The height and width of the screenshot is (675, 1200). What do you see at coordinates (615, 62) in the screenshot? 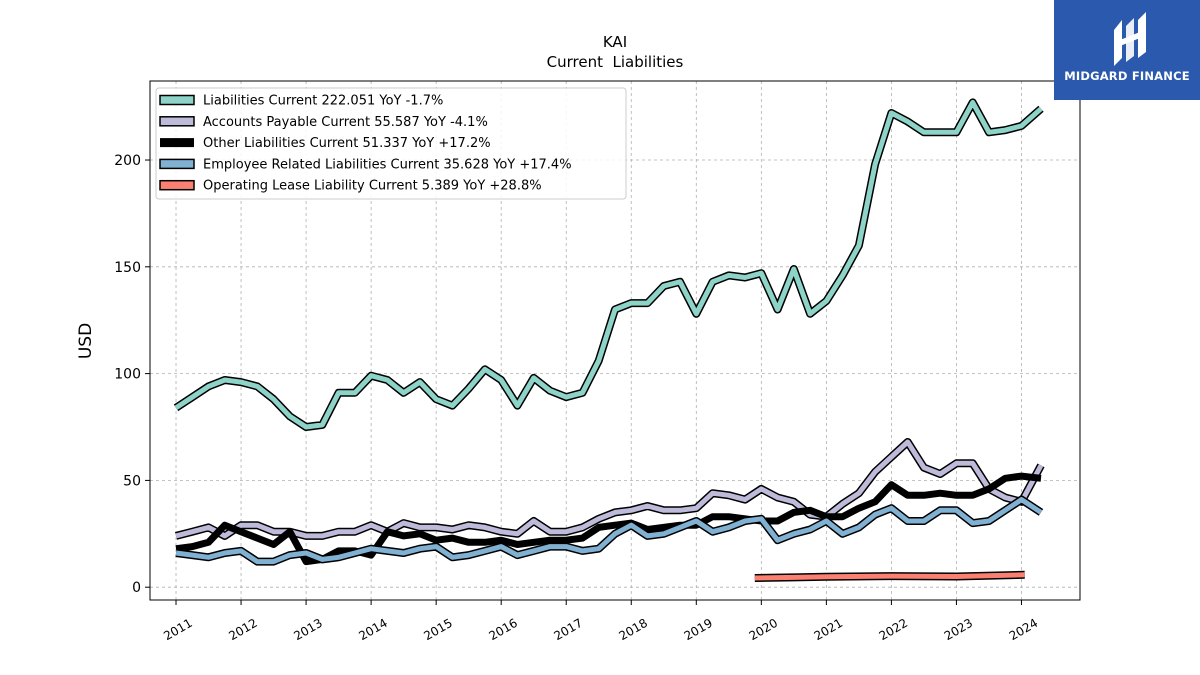
I see `chart-subtitle: Current Liabilities` at bounding box center [615, 62].